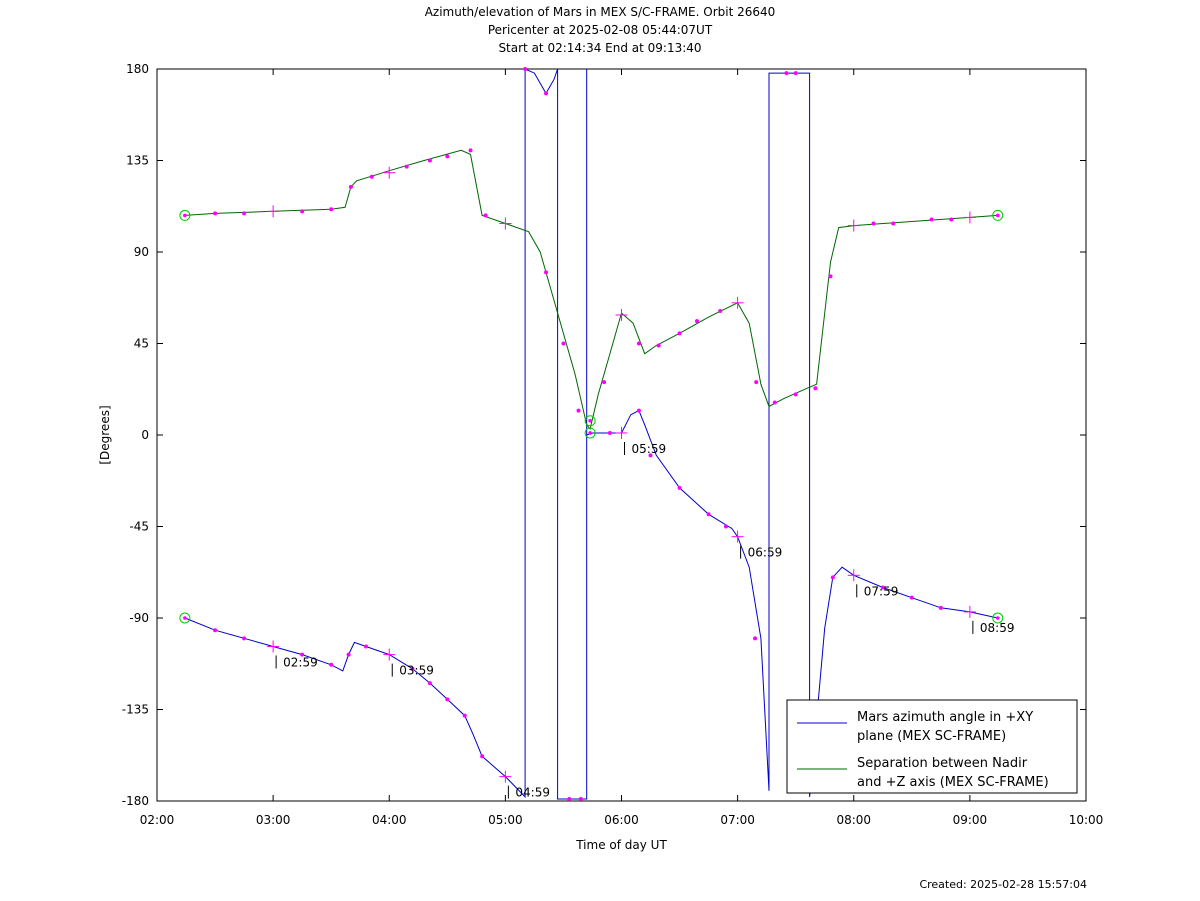  Describe the element at coordinates (621, 845) in the screenshot. I see `x-axis-label: Time of day UT` at that location.